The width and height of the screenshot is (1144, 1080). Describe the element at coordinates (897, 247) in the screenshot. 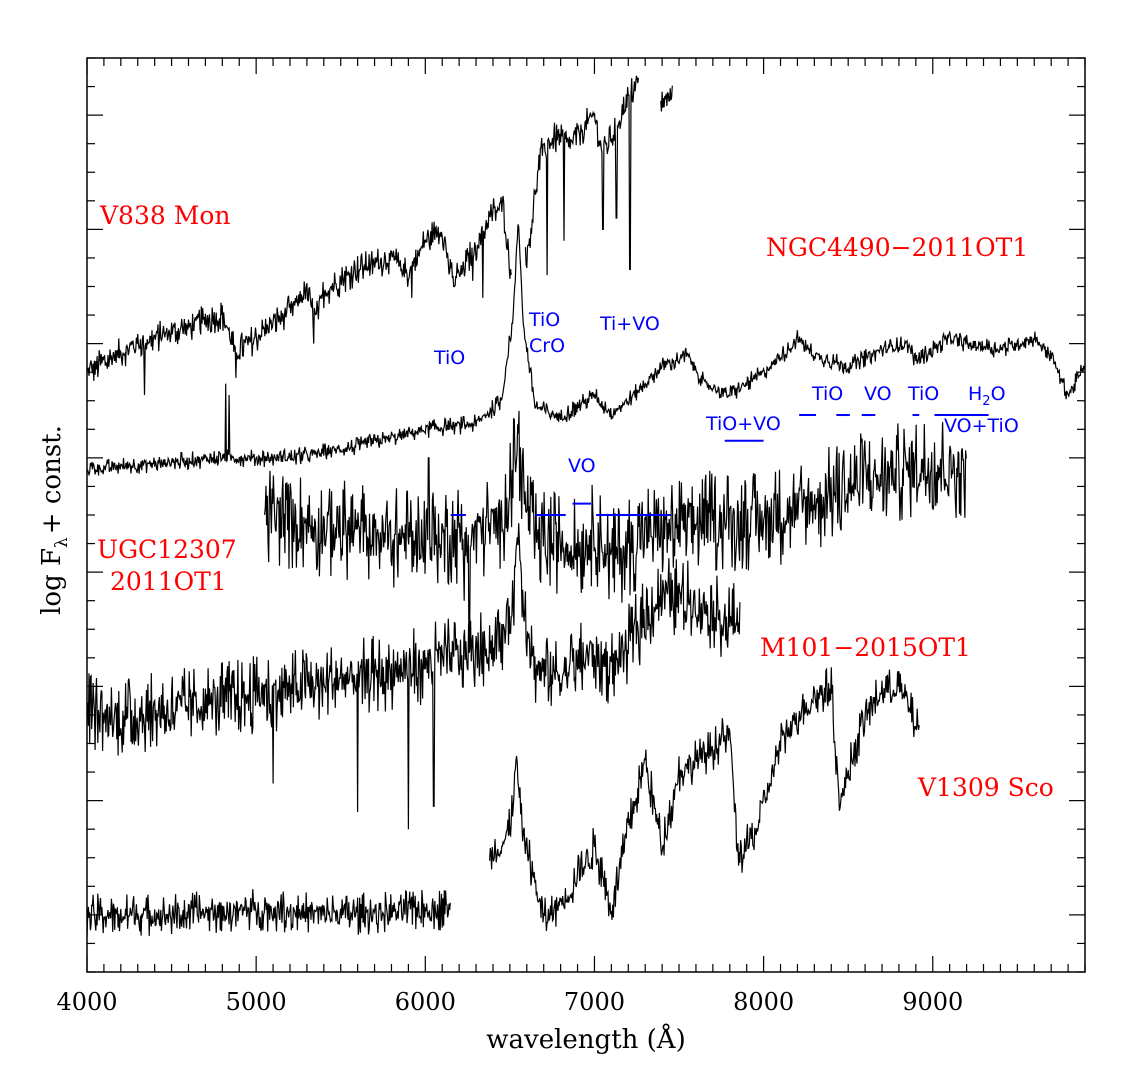

I see `label-ngc4490-2011ot1: NGC4490−2011OT1` at that location.